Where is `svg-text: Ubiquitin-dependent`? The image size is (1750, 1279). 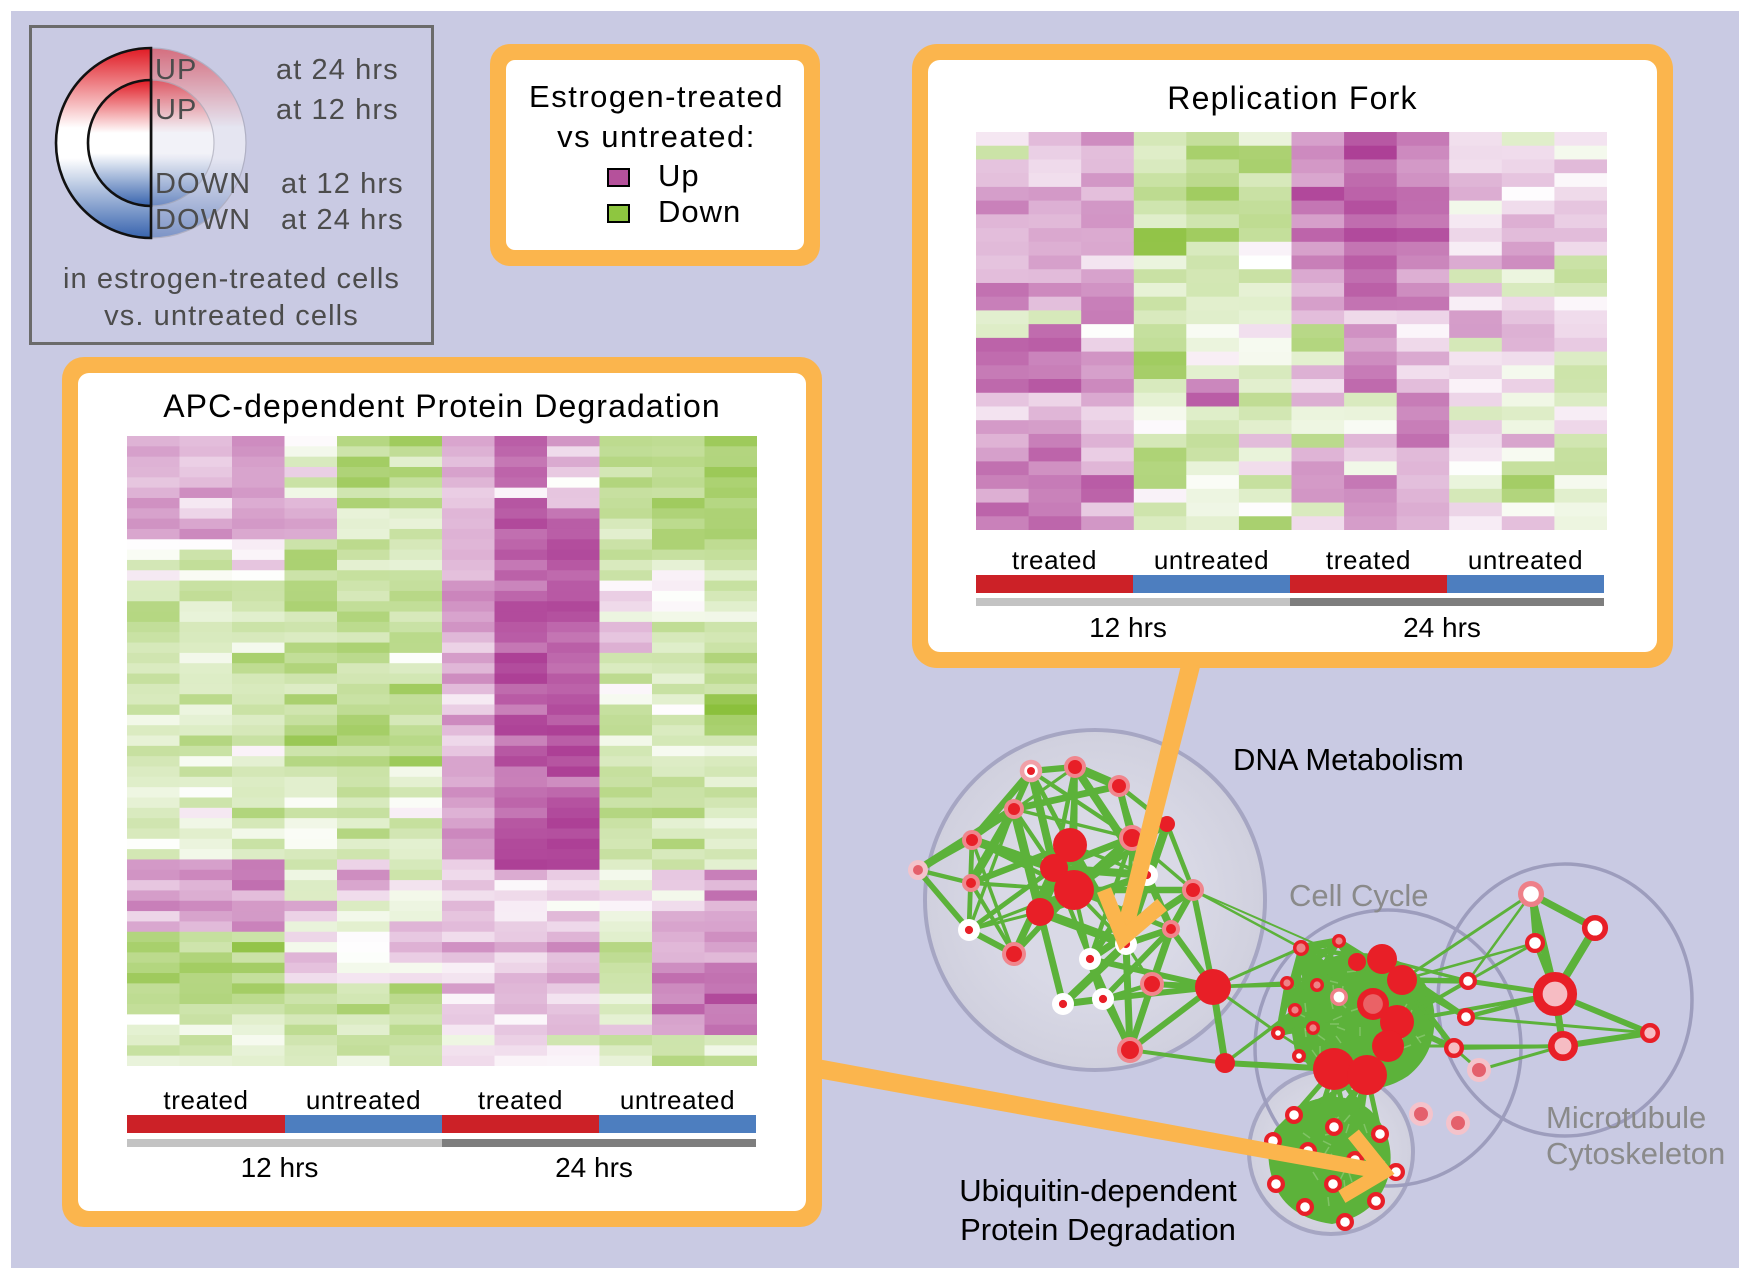
svg-text: Ubiquitin-dependent is located at coordinates (1098, 1190).